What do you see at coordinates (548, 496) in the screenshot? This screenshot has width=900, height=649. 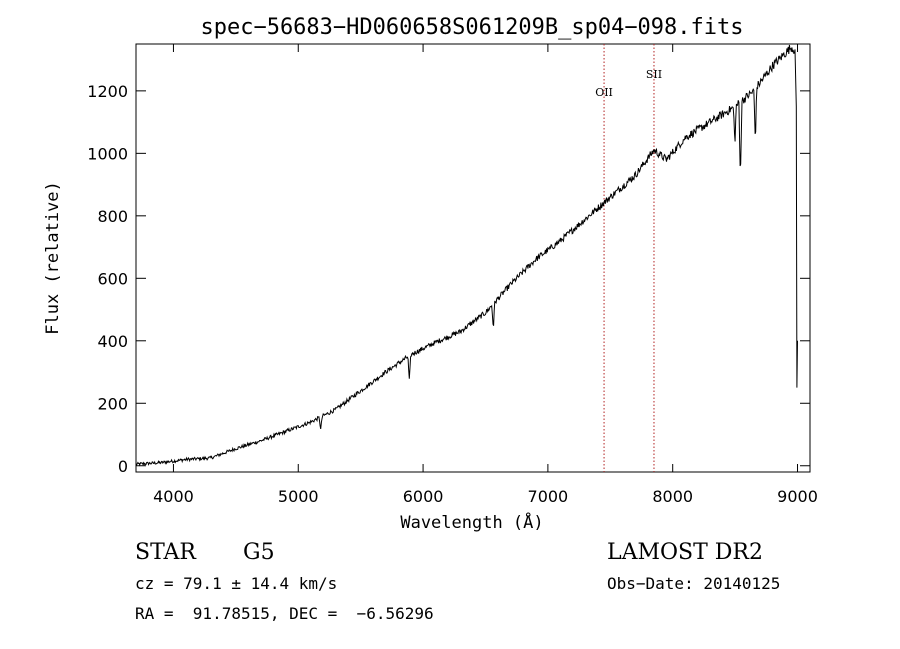 I see `x-tick-label: 7000` at bounding box center [548, 496].